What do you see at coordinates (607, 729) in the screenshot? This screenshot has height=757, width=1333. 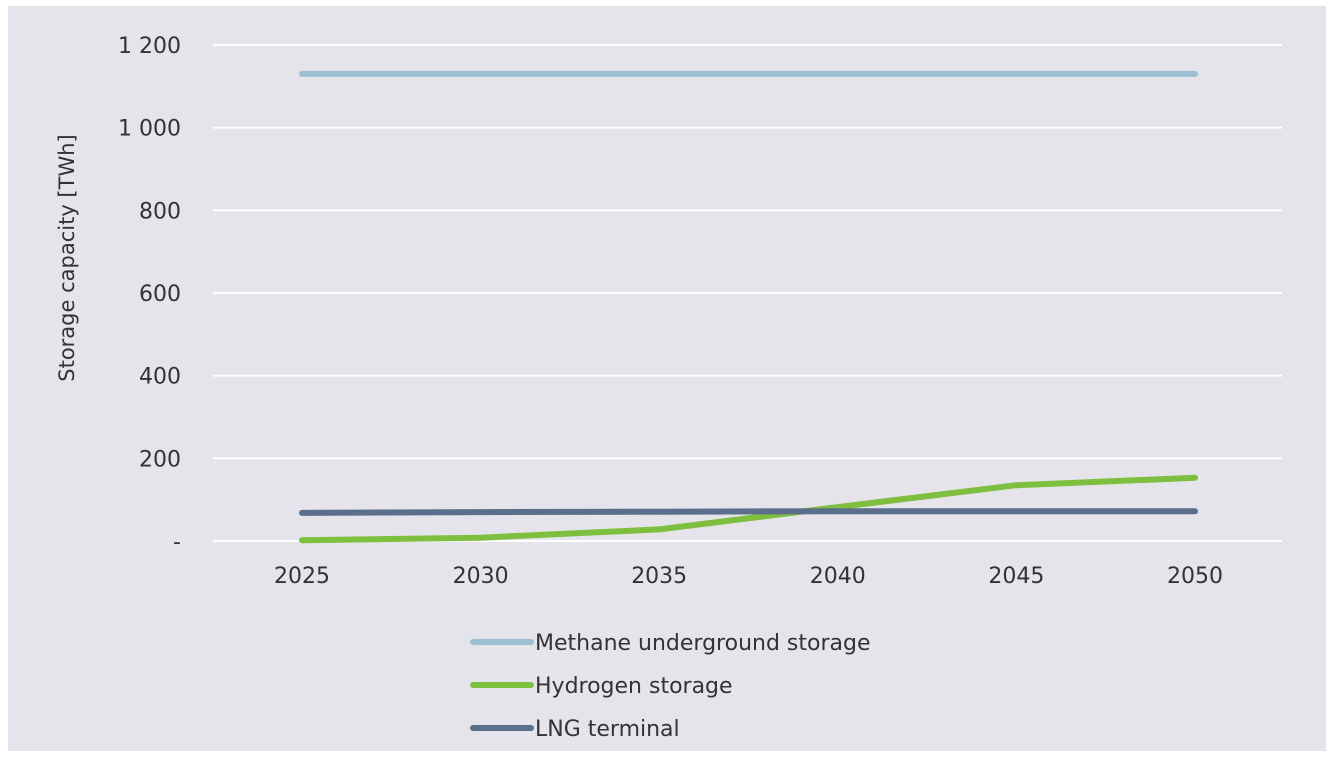 I see `legend-label-lng-terminal: LNG terminal` at bounding box center [607, 729].